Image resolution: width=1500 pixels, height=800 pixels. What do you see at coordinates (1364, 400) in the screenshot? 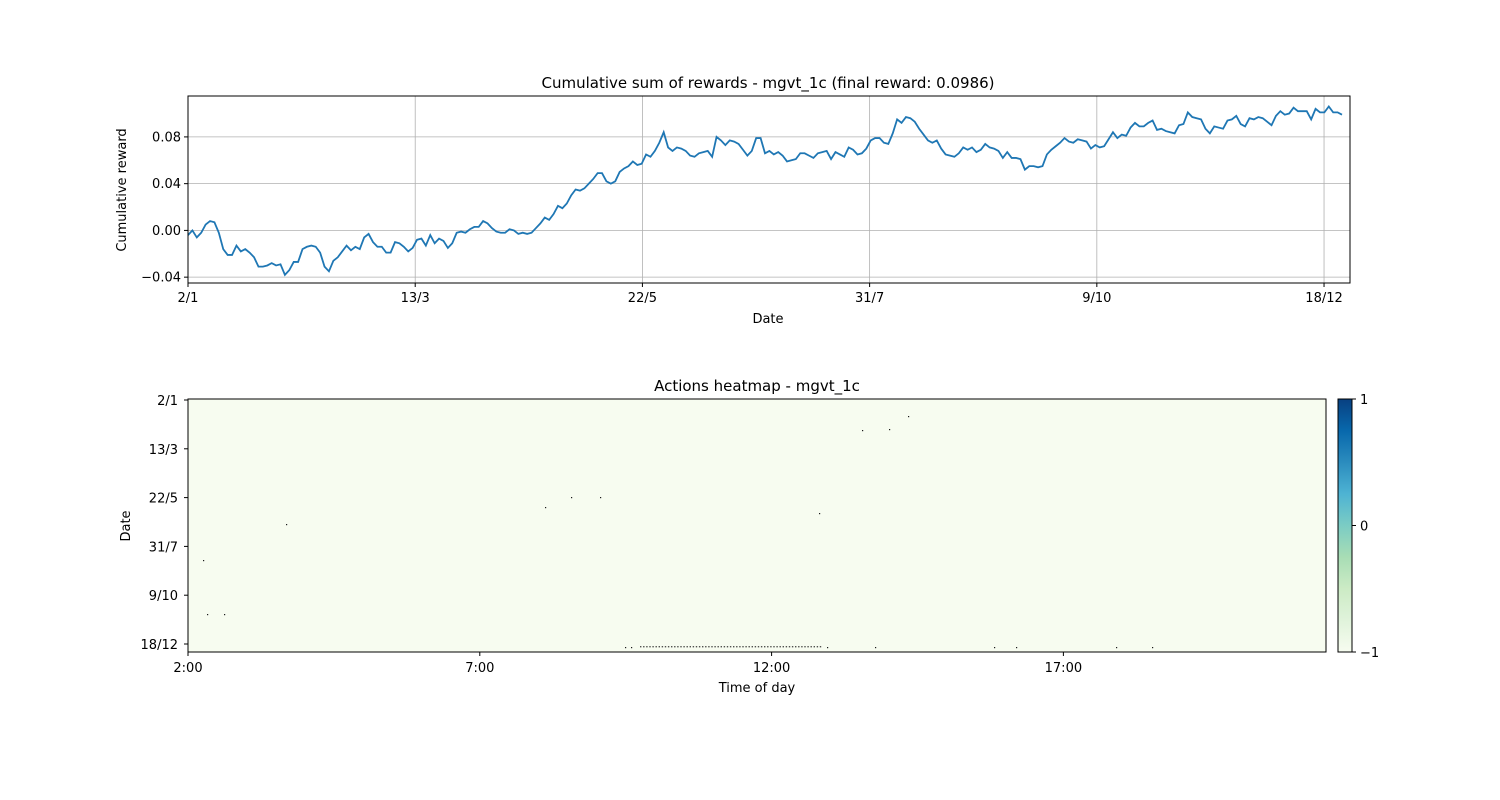
I see `colorbar-tick-label: 1` at bounding box center [1364, 400].